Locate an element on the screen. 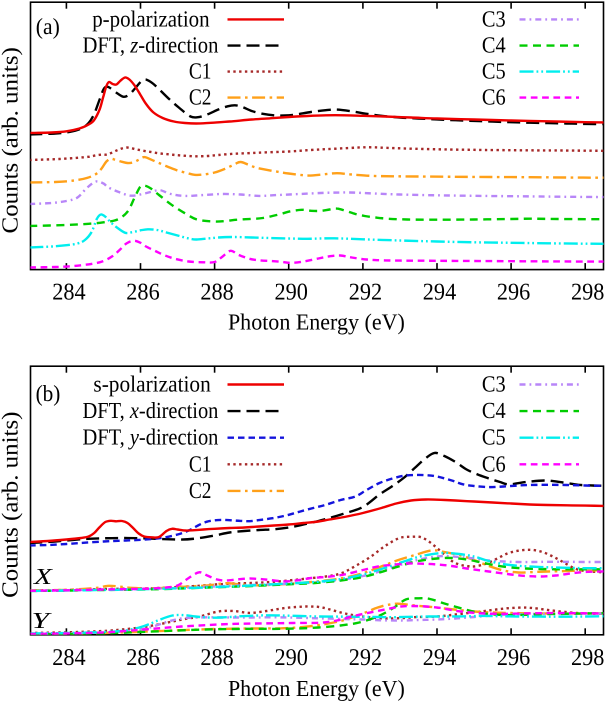  svg-text: X is located at coordinates (43, 576).